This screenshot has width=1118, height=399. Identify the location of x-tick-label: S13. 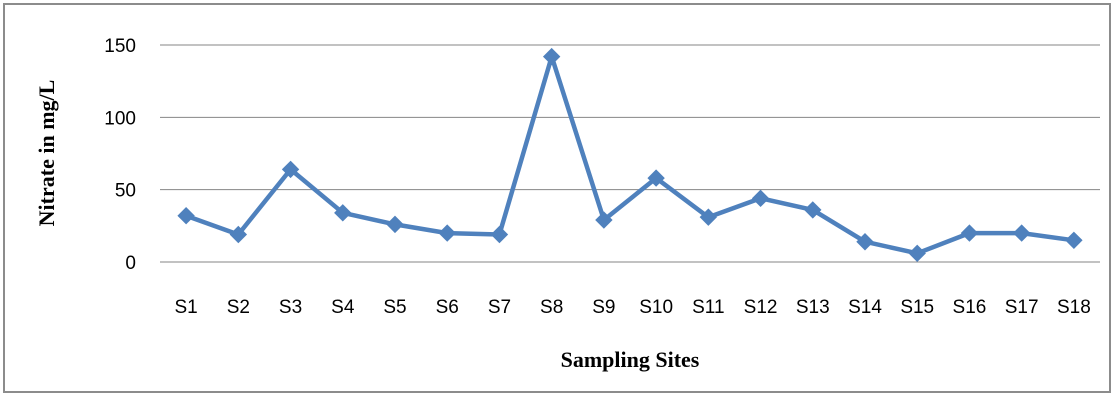
(813, 307).